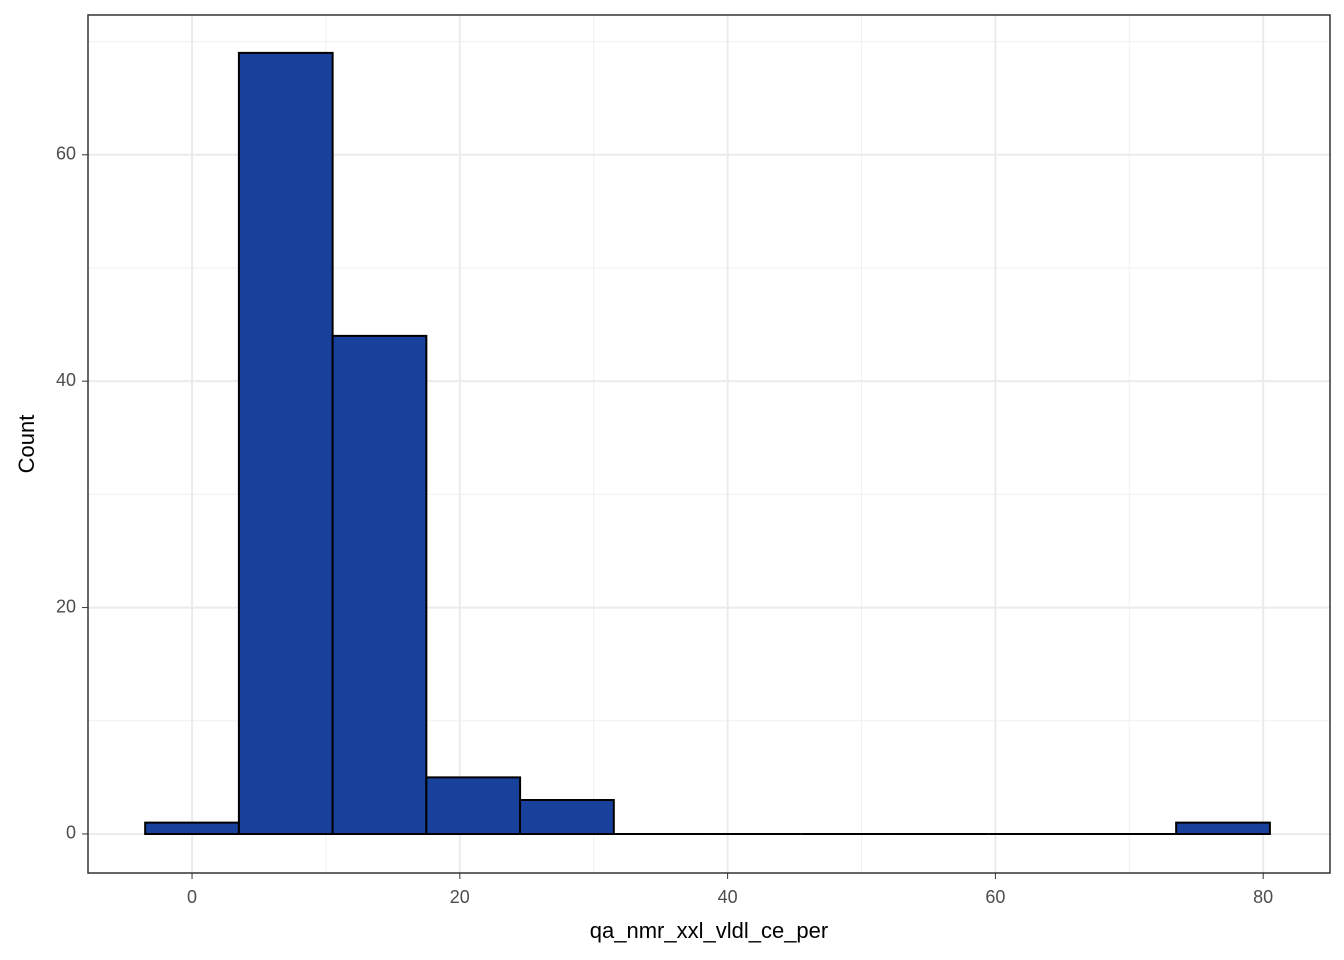 The width and height of the screenshot is (1344, 960). I want to click on x-tick-label: 40, so click(728, 897).